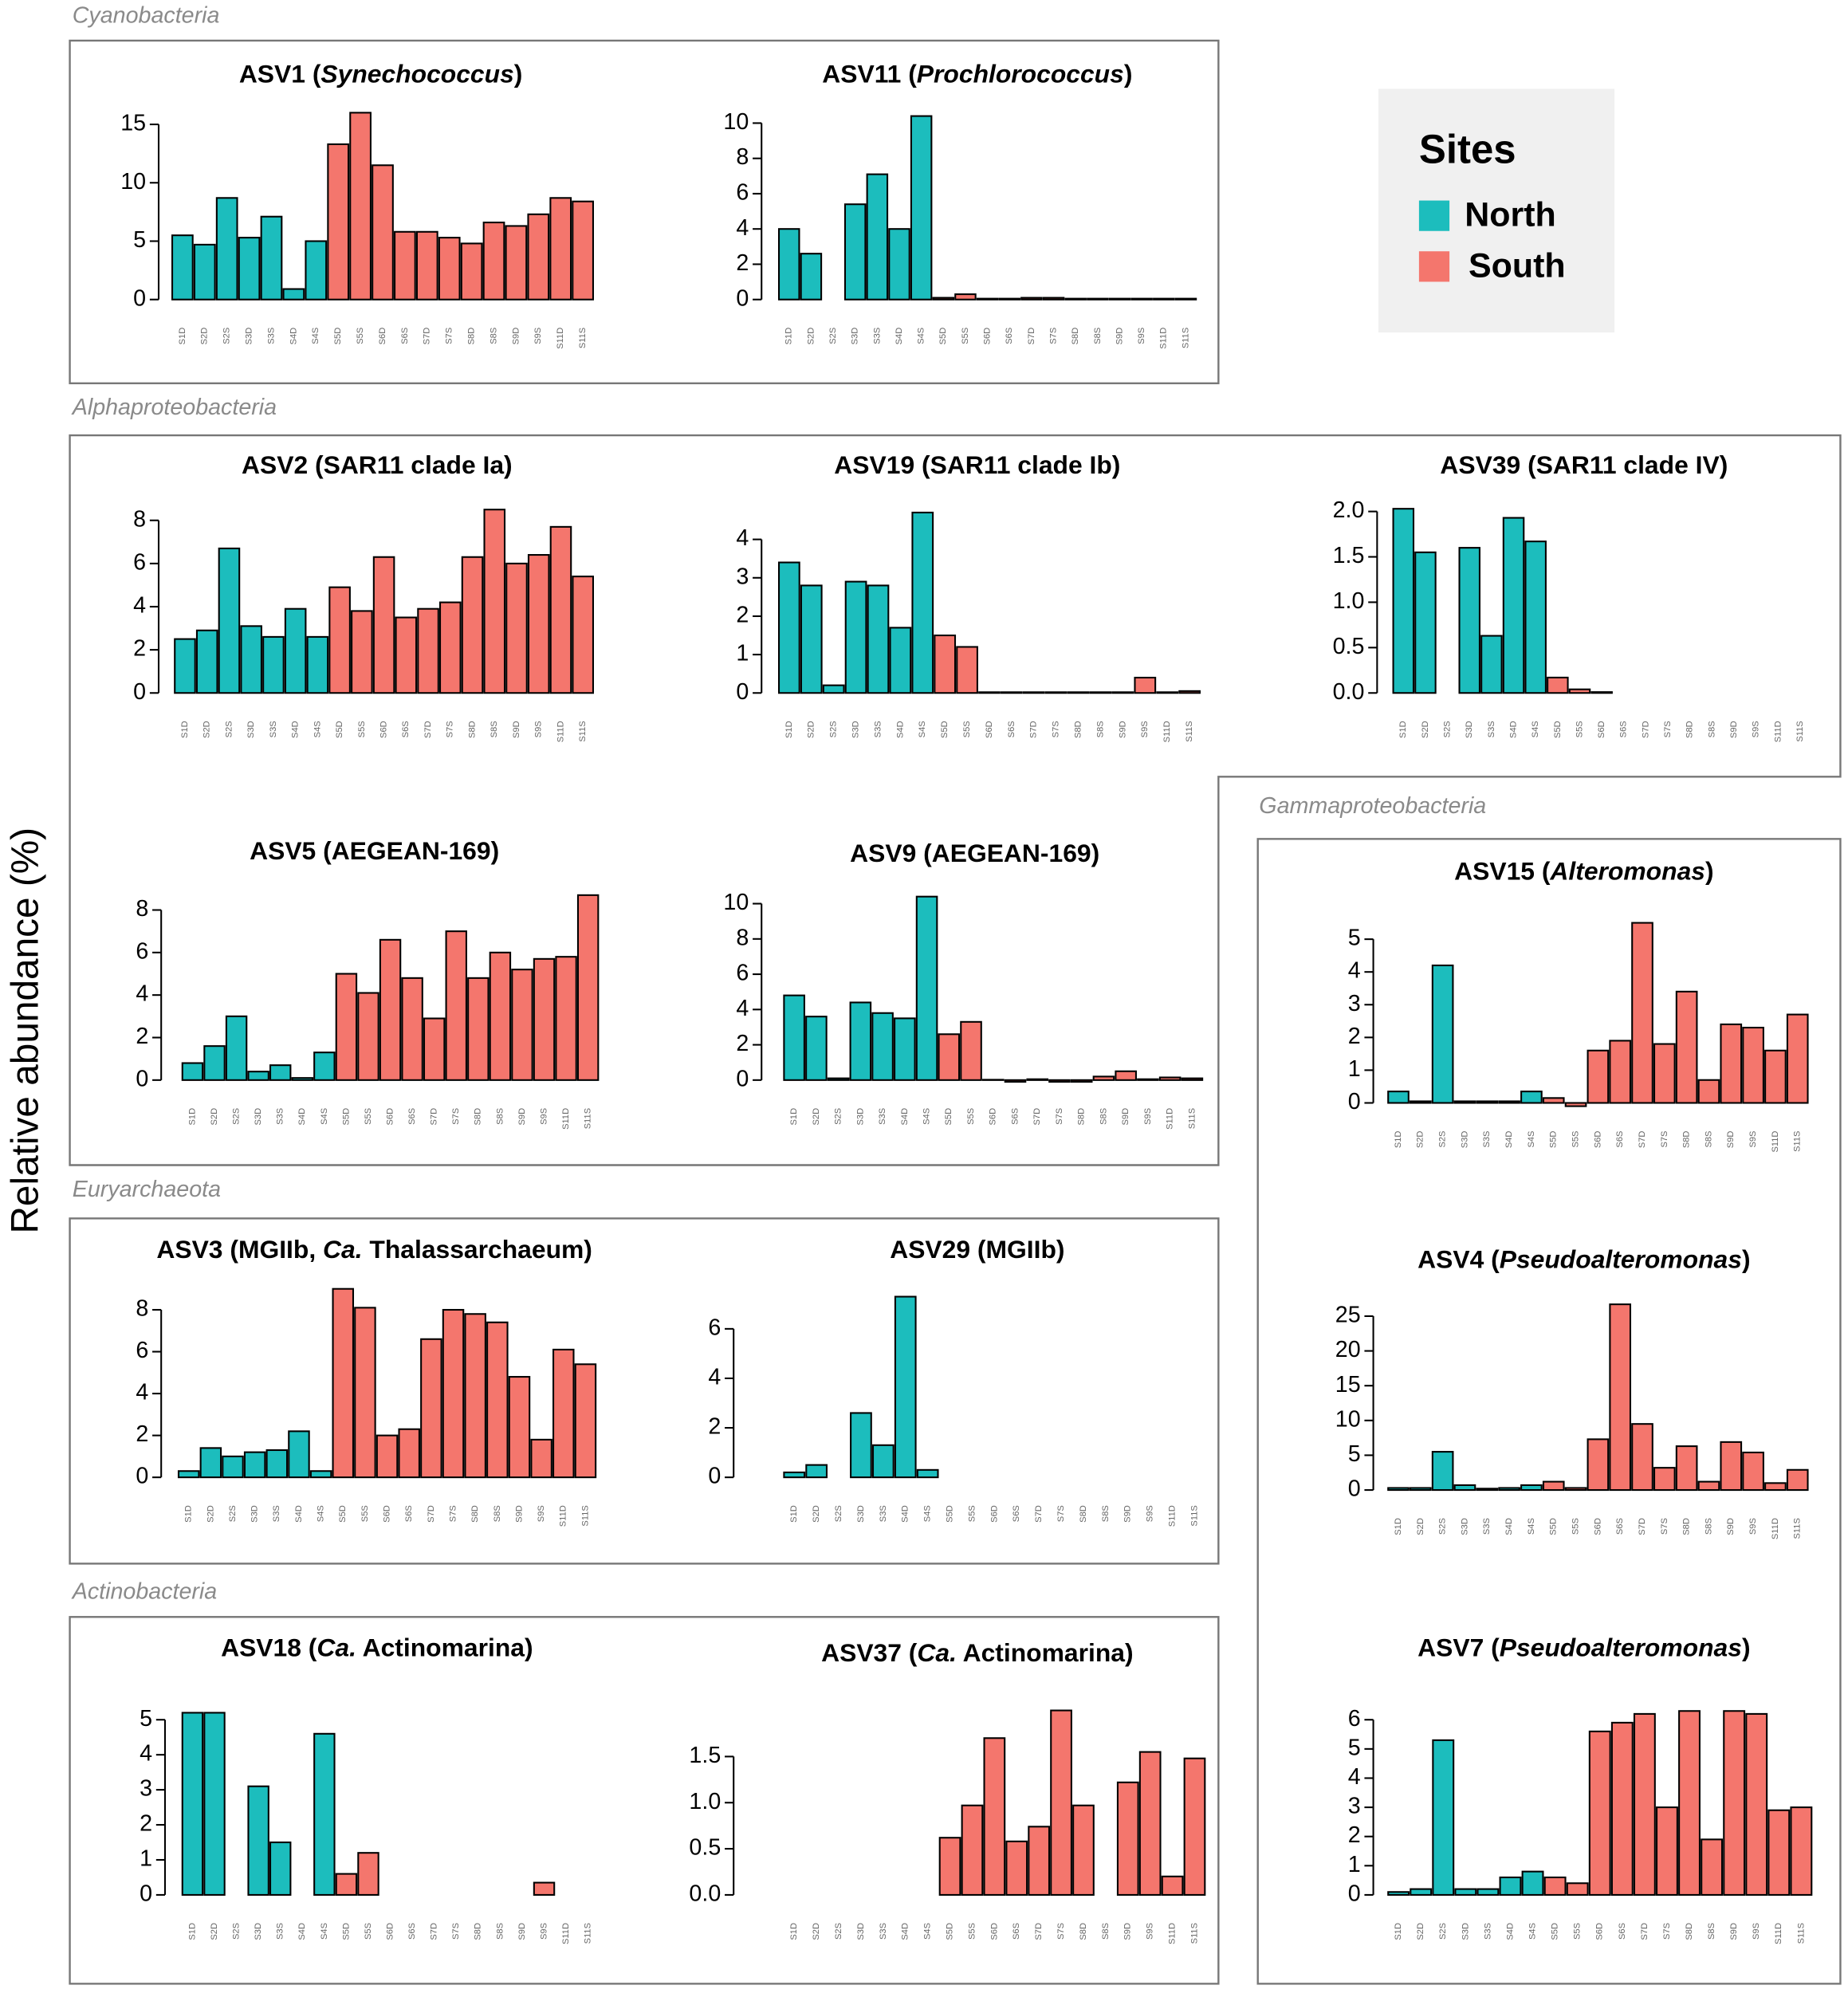  Describe the element at coordinates (522, 1117) in the screenshot. I see `x-tick-label: S9D` at that location.